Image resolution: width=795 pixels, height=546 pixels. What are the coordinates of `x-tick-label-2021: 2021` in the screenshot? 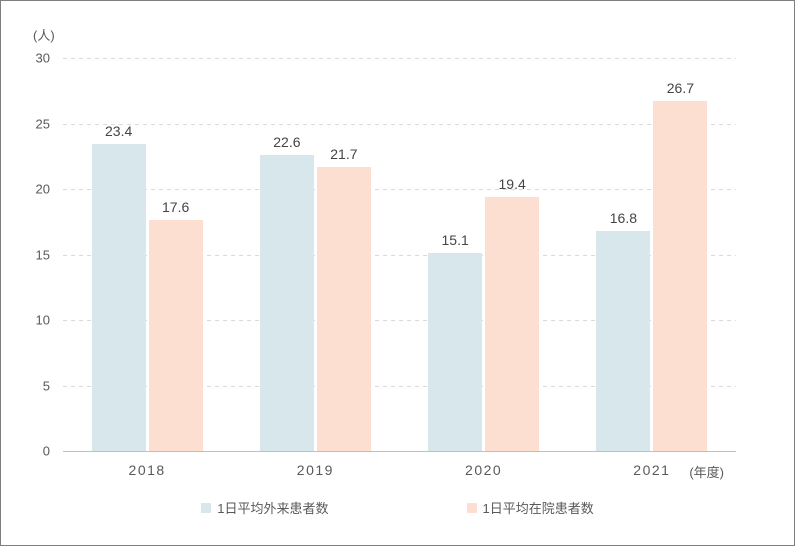 It's located at (652, 470).